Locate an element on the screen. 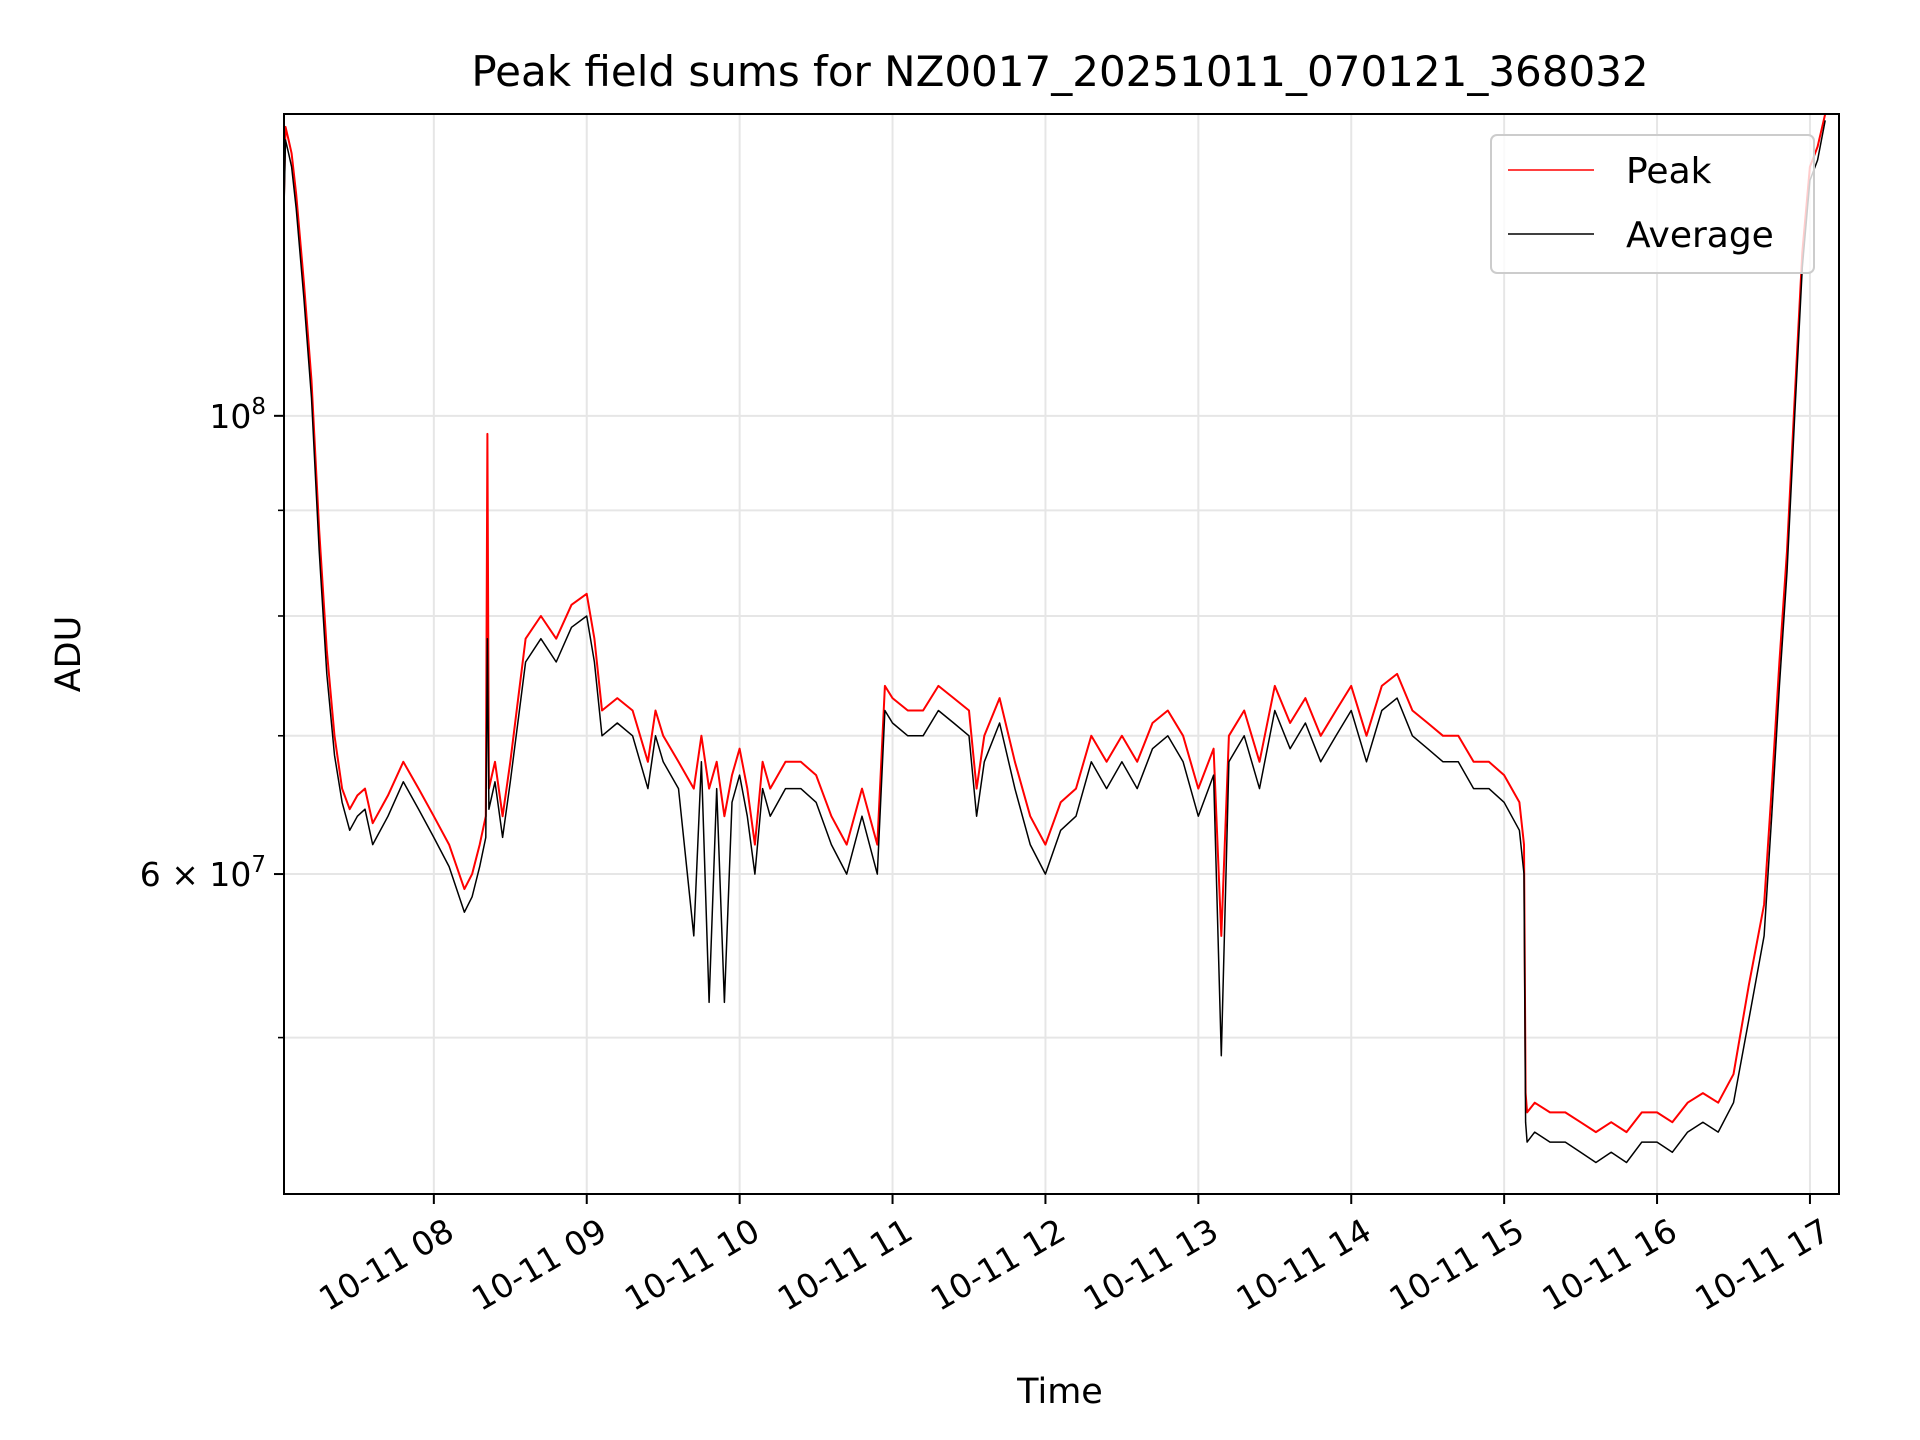 The height and width of the screenshot is (1440, 1920). legend-label-peak: Peak is located at coordinates (1669, 171).